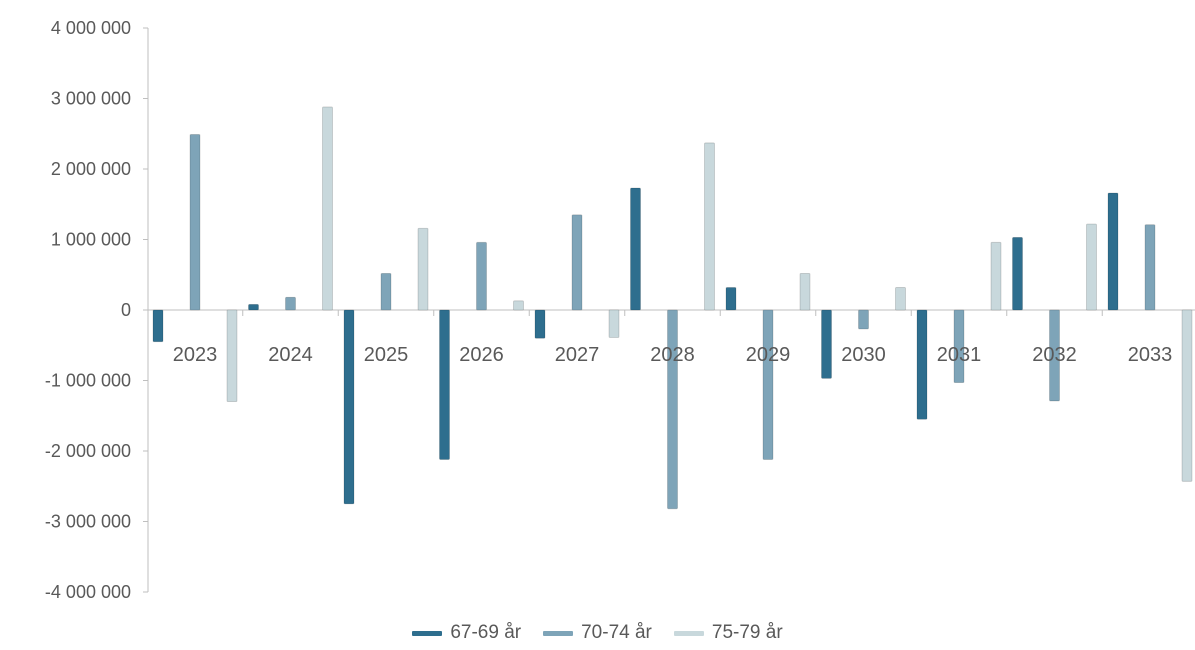 This screenshot has height=650, width=1195. Describe the element at coordinates (863, 319) in the screenshot. I see `bar-70-74år-2030` at that location.